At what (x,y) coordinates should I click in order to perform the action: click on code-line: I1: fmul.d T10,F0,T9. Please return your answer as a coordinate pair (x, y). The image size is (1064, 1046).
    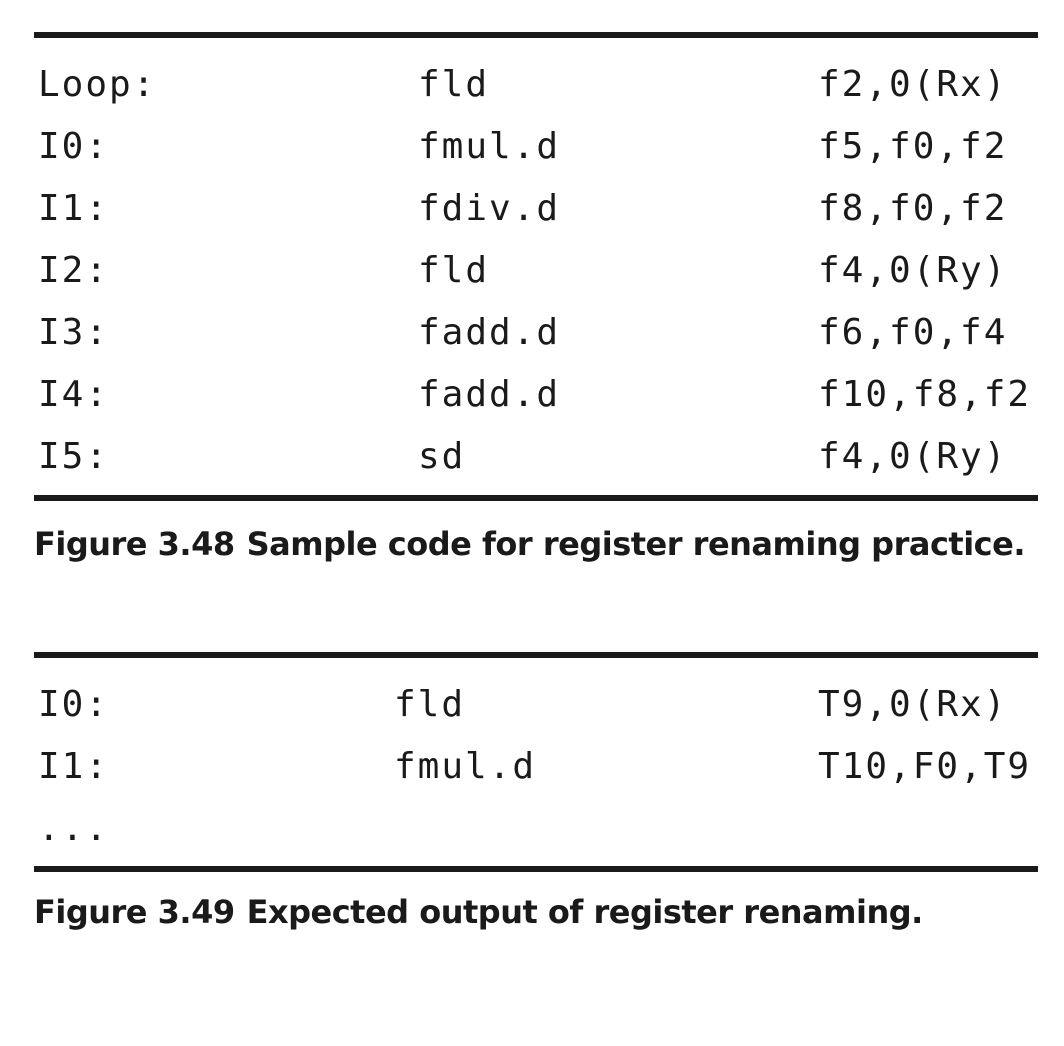
    Looking at the image, I should click on (532, 767).